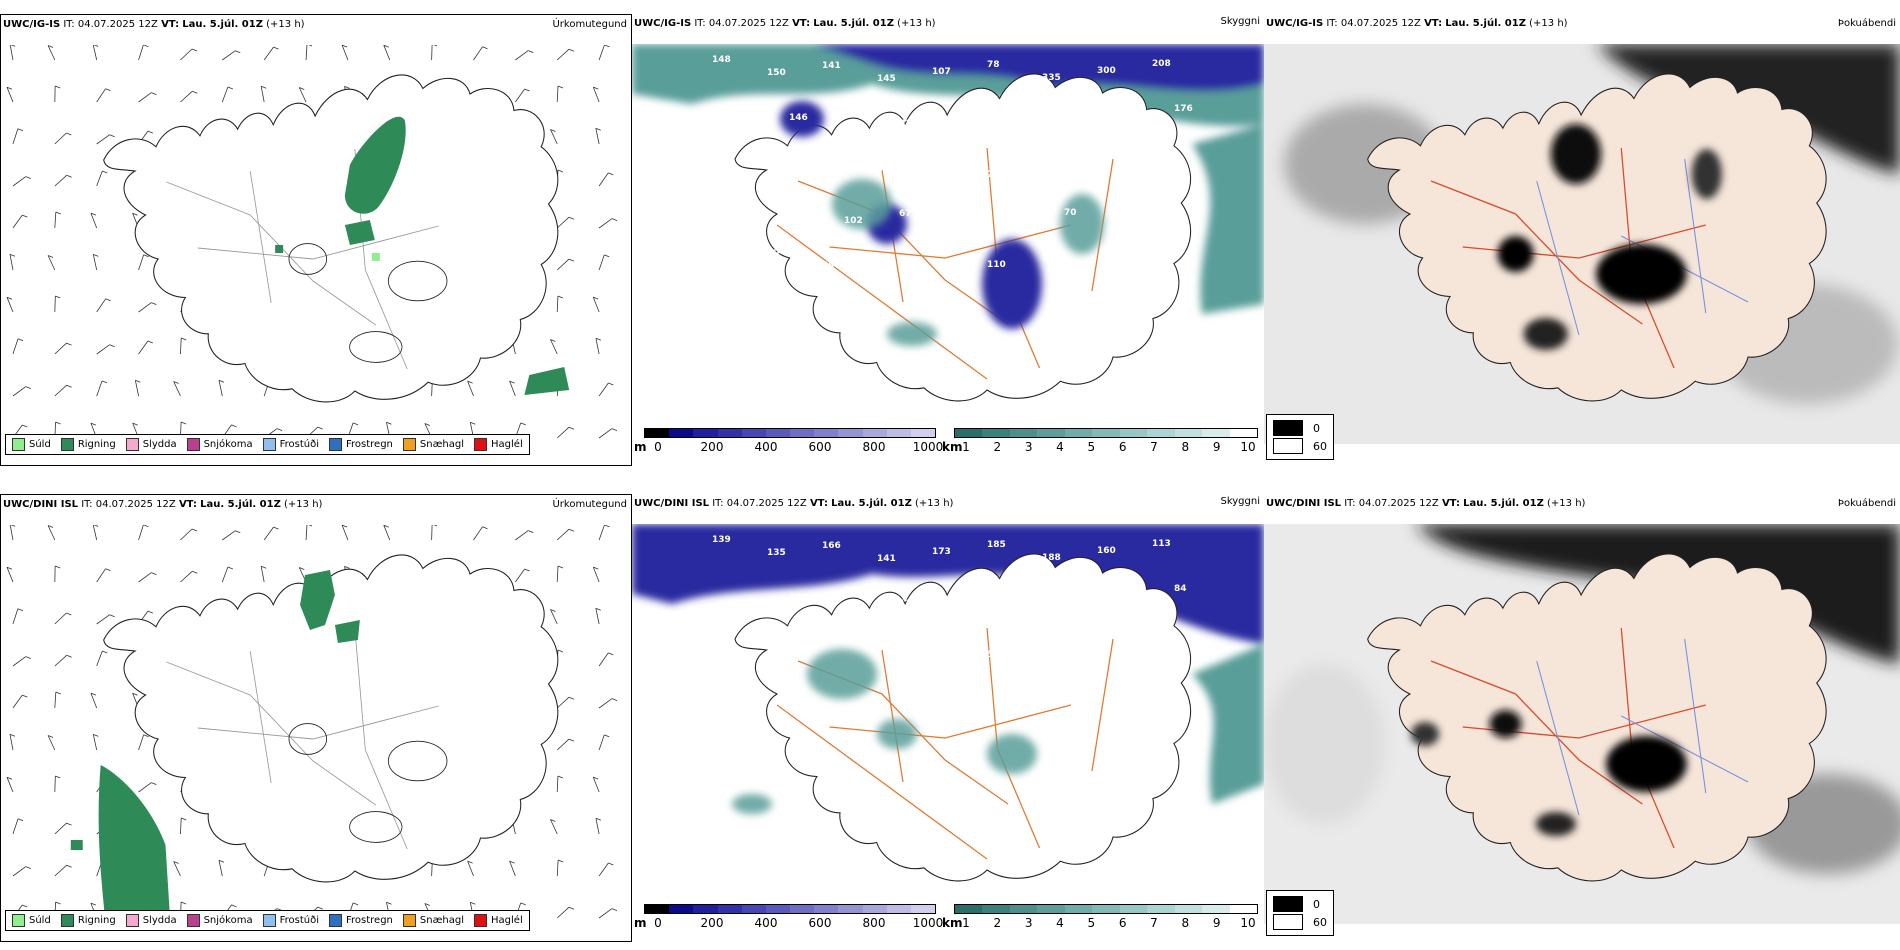 The image size is (1900, 950). Describe the element at coordinates (215, 747) in the screenshot. I see `rain-areas` at that location.